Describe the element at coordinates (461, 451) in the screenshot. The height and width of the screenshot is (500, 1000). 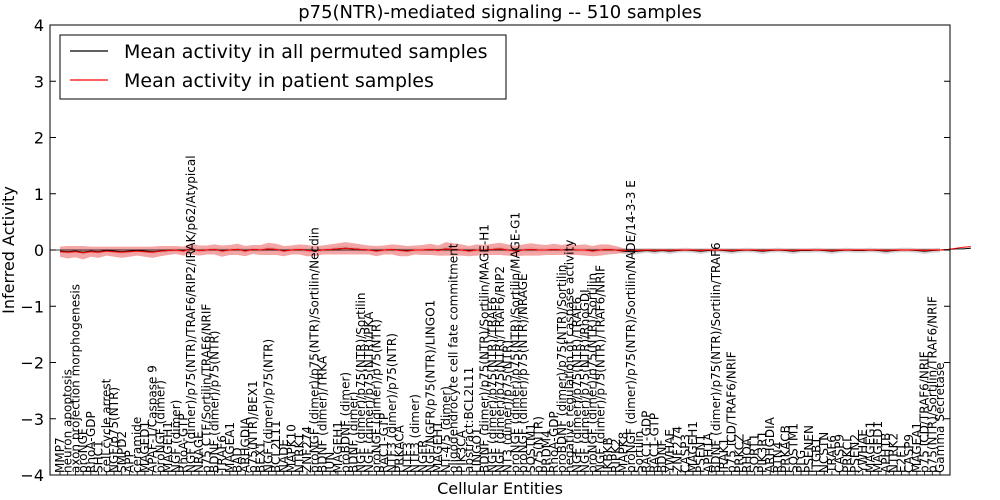
I see `entity-label: PIK3CA` at that location.